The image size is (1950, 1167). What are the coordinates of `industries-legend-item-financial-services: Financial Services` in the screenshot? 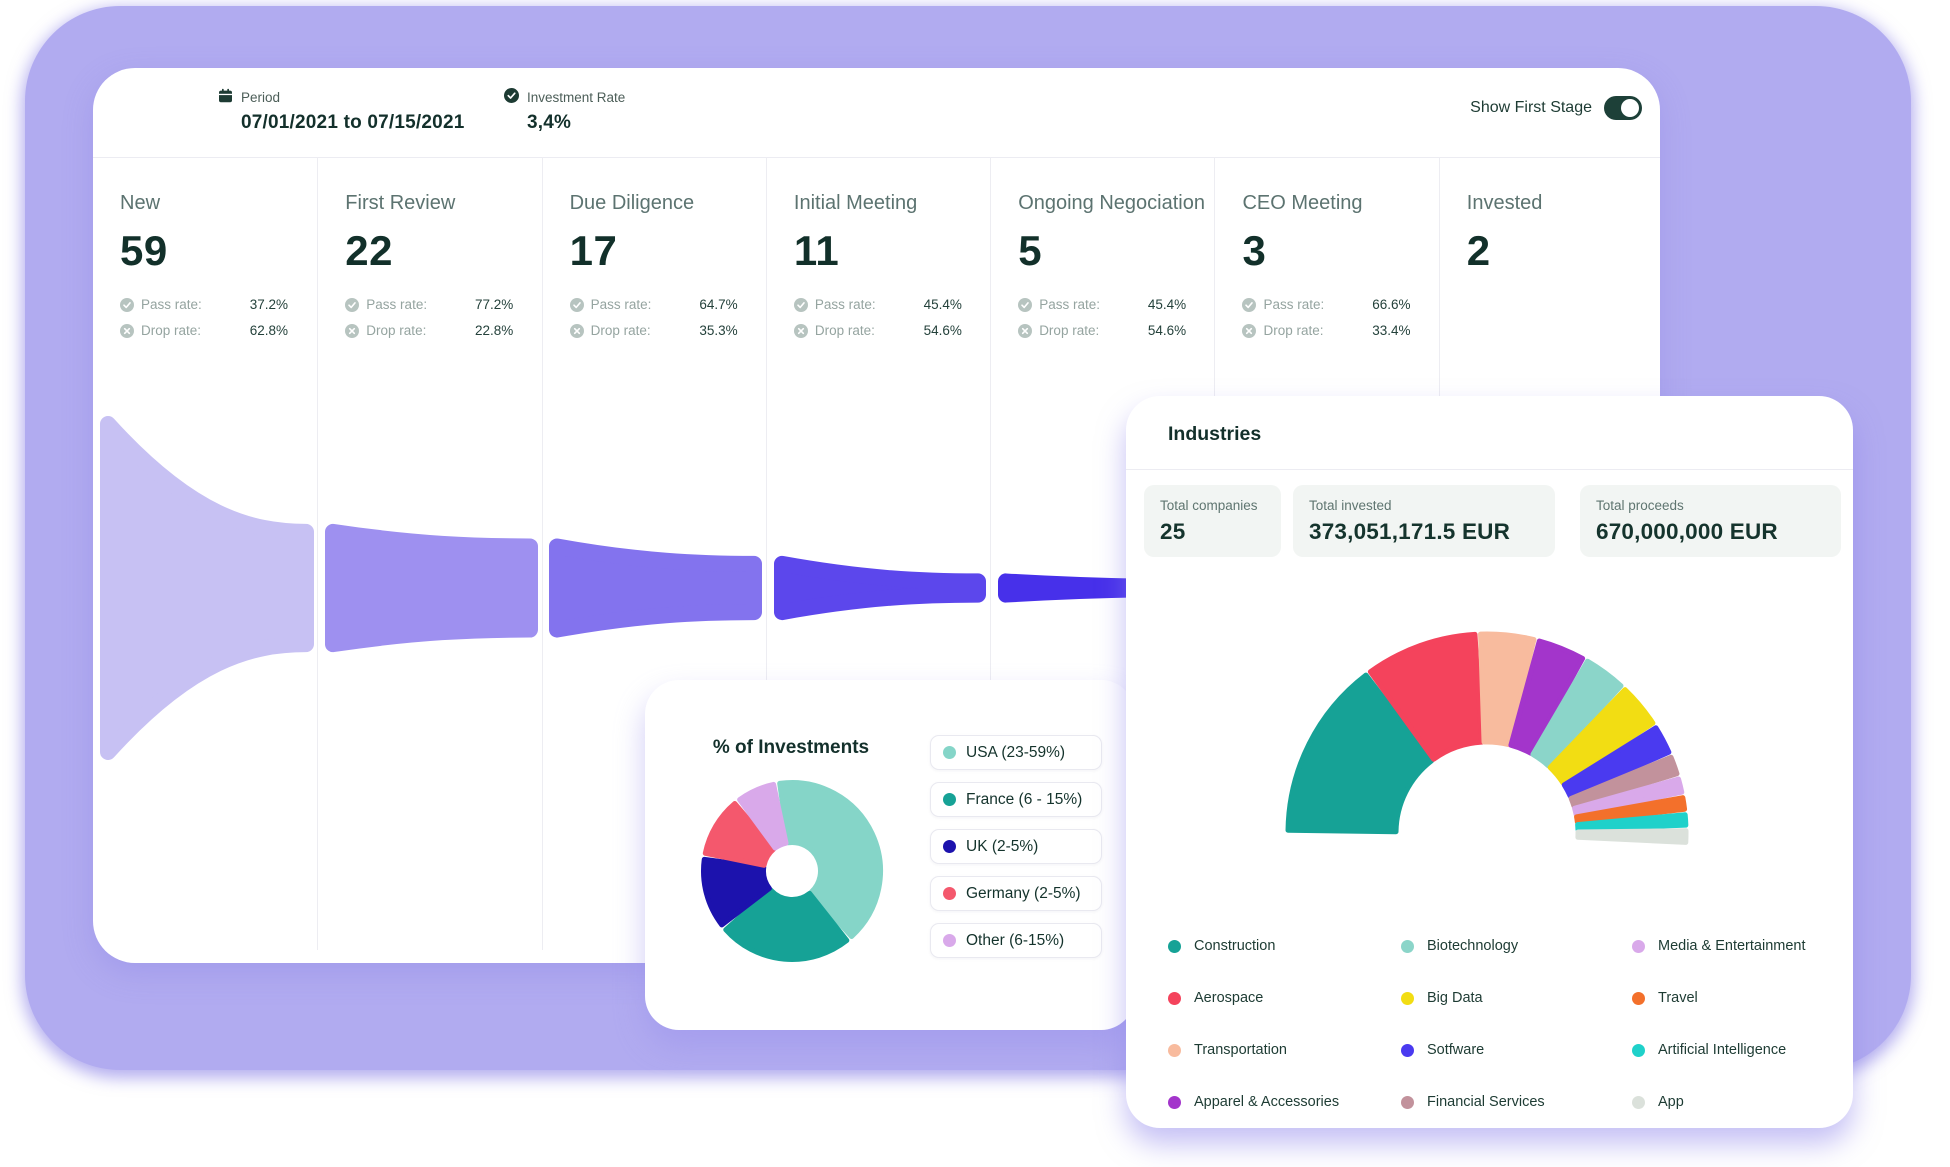 It's located at (1516, 1102).